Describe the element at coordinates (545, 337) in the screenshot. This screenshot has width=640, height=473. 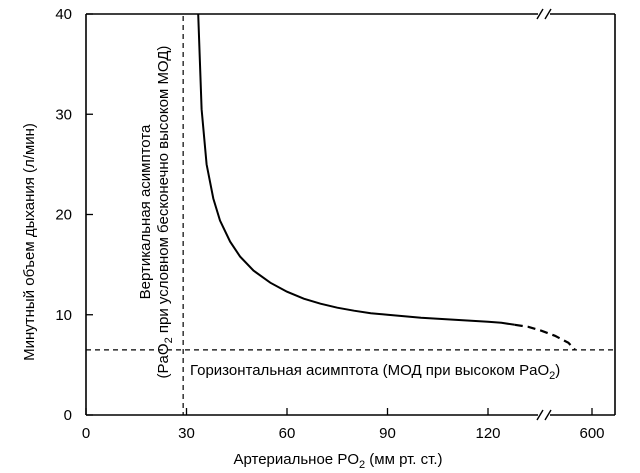
I see `dashed-curve-segment` at that location.